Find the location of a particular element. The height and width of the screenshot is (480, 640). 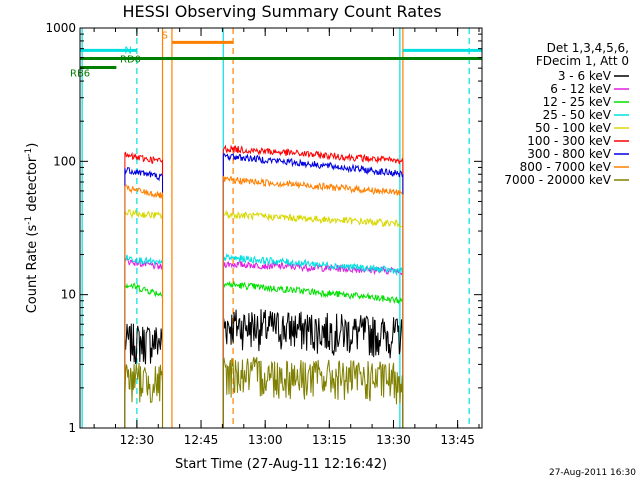

y-axis-label: Count Rate (s-1 detector-1) is located at coordinates (32, 228).